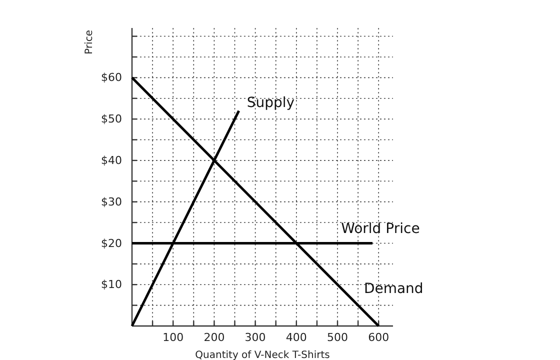  What do you see at coordinates (380, 229) in the screenshot?
I see `series-label: World Price` at bounding box center [380, 229].